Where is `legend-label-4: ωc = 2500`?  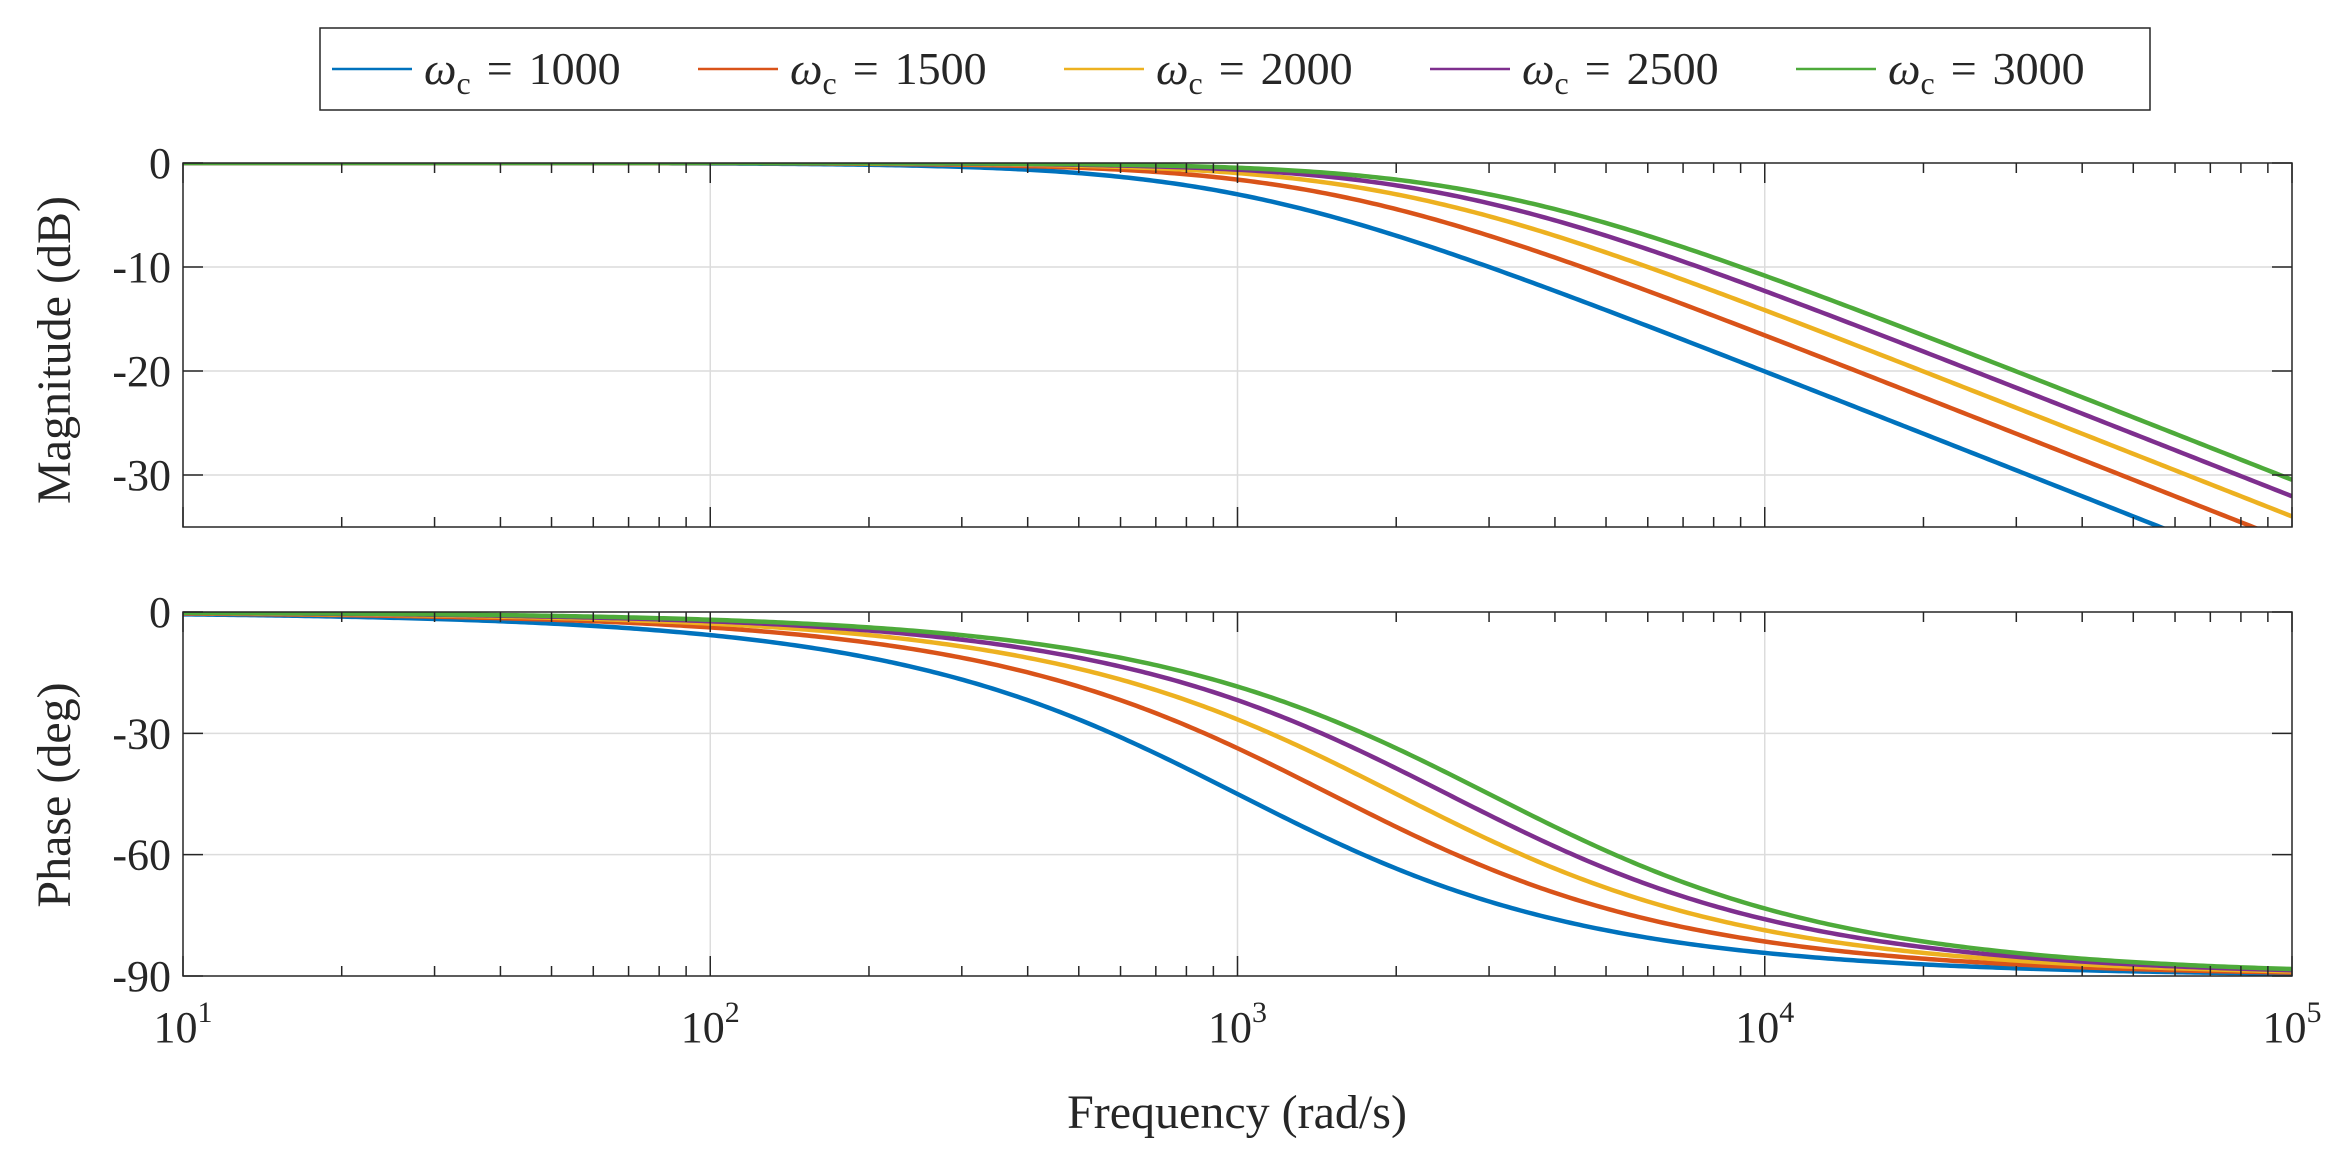 legend-label-4: ωc = 2500 is located at coordinates (1620, 72).